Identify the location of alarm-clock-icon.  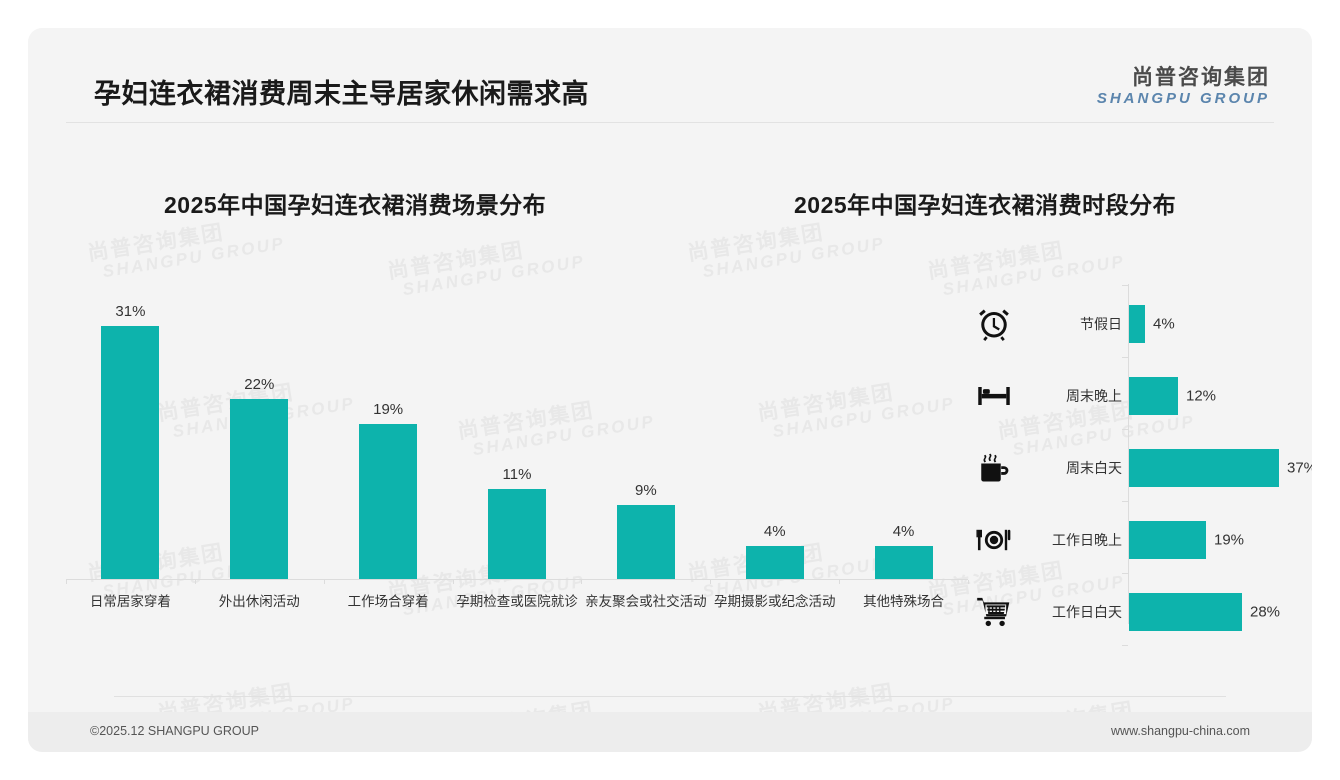
(994, 324).